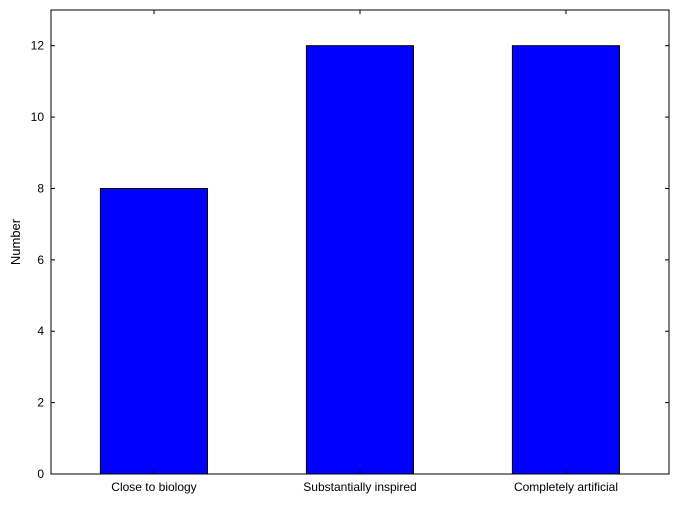  Describe the element at coordinates (38, 117) in the screenshot. I see `y-tick-label: 10` at that location.